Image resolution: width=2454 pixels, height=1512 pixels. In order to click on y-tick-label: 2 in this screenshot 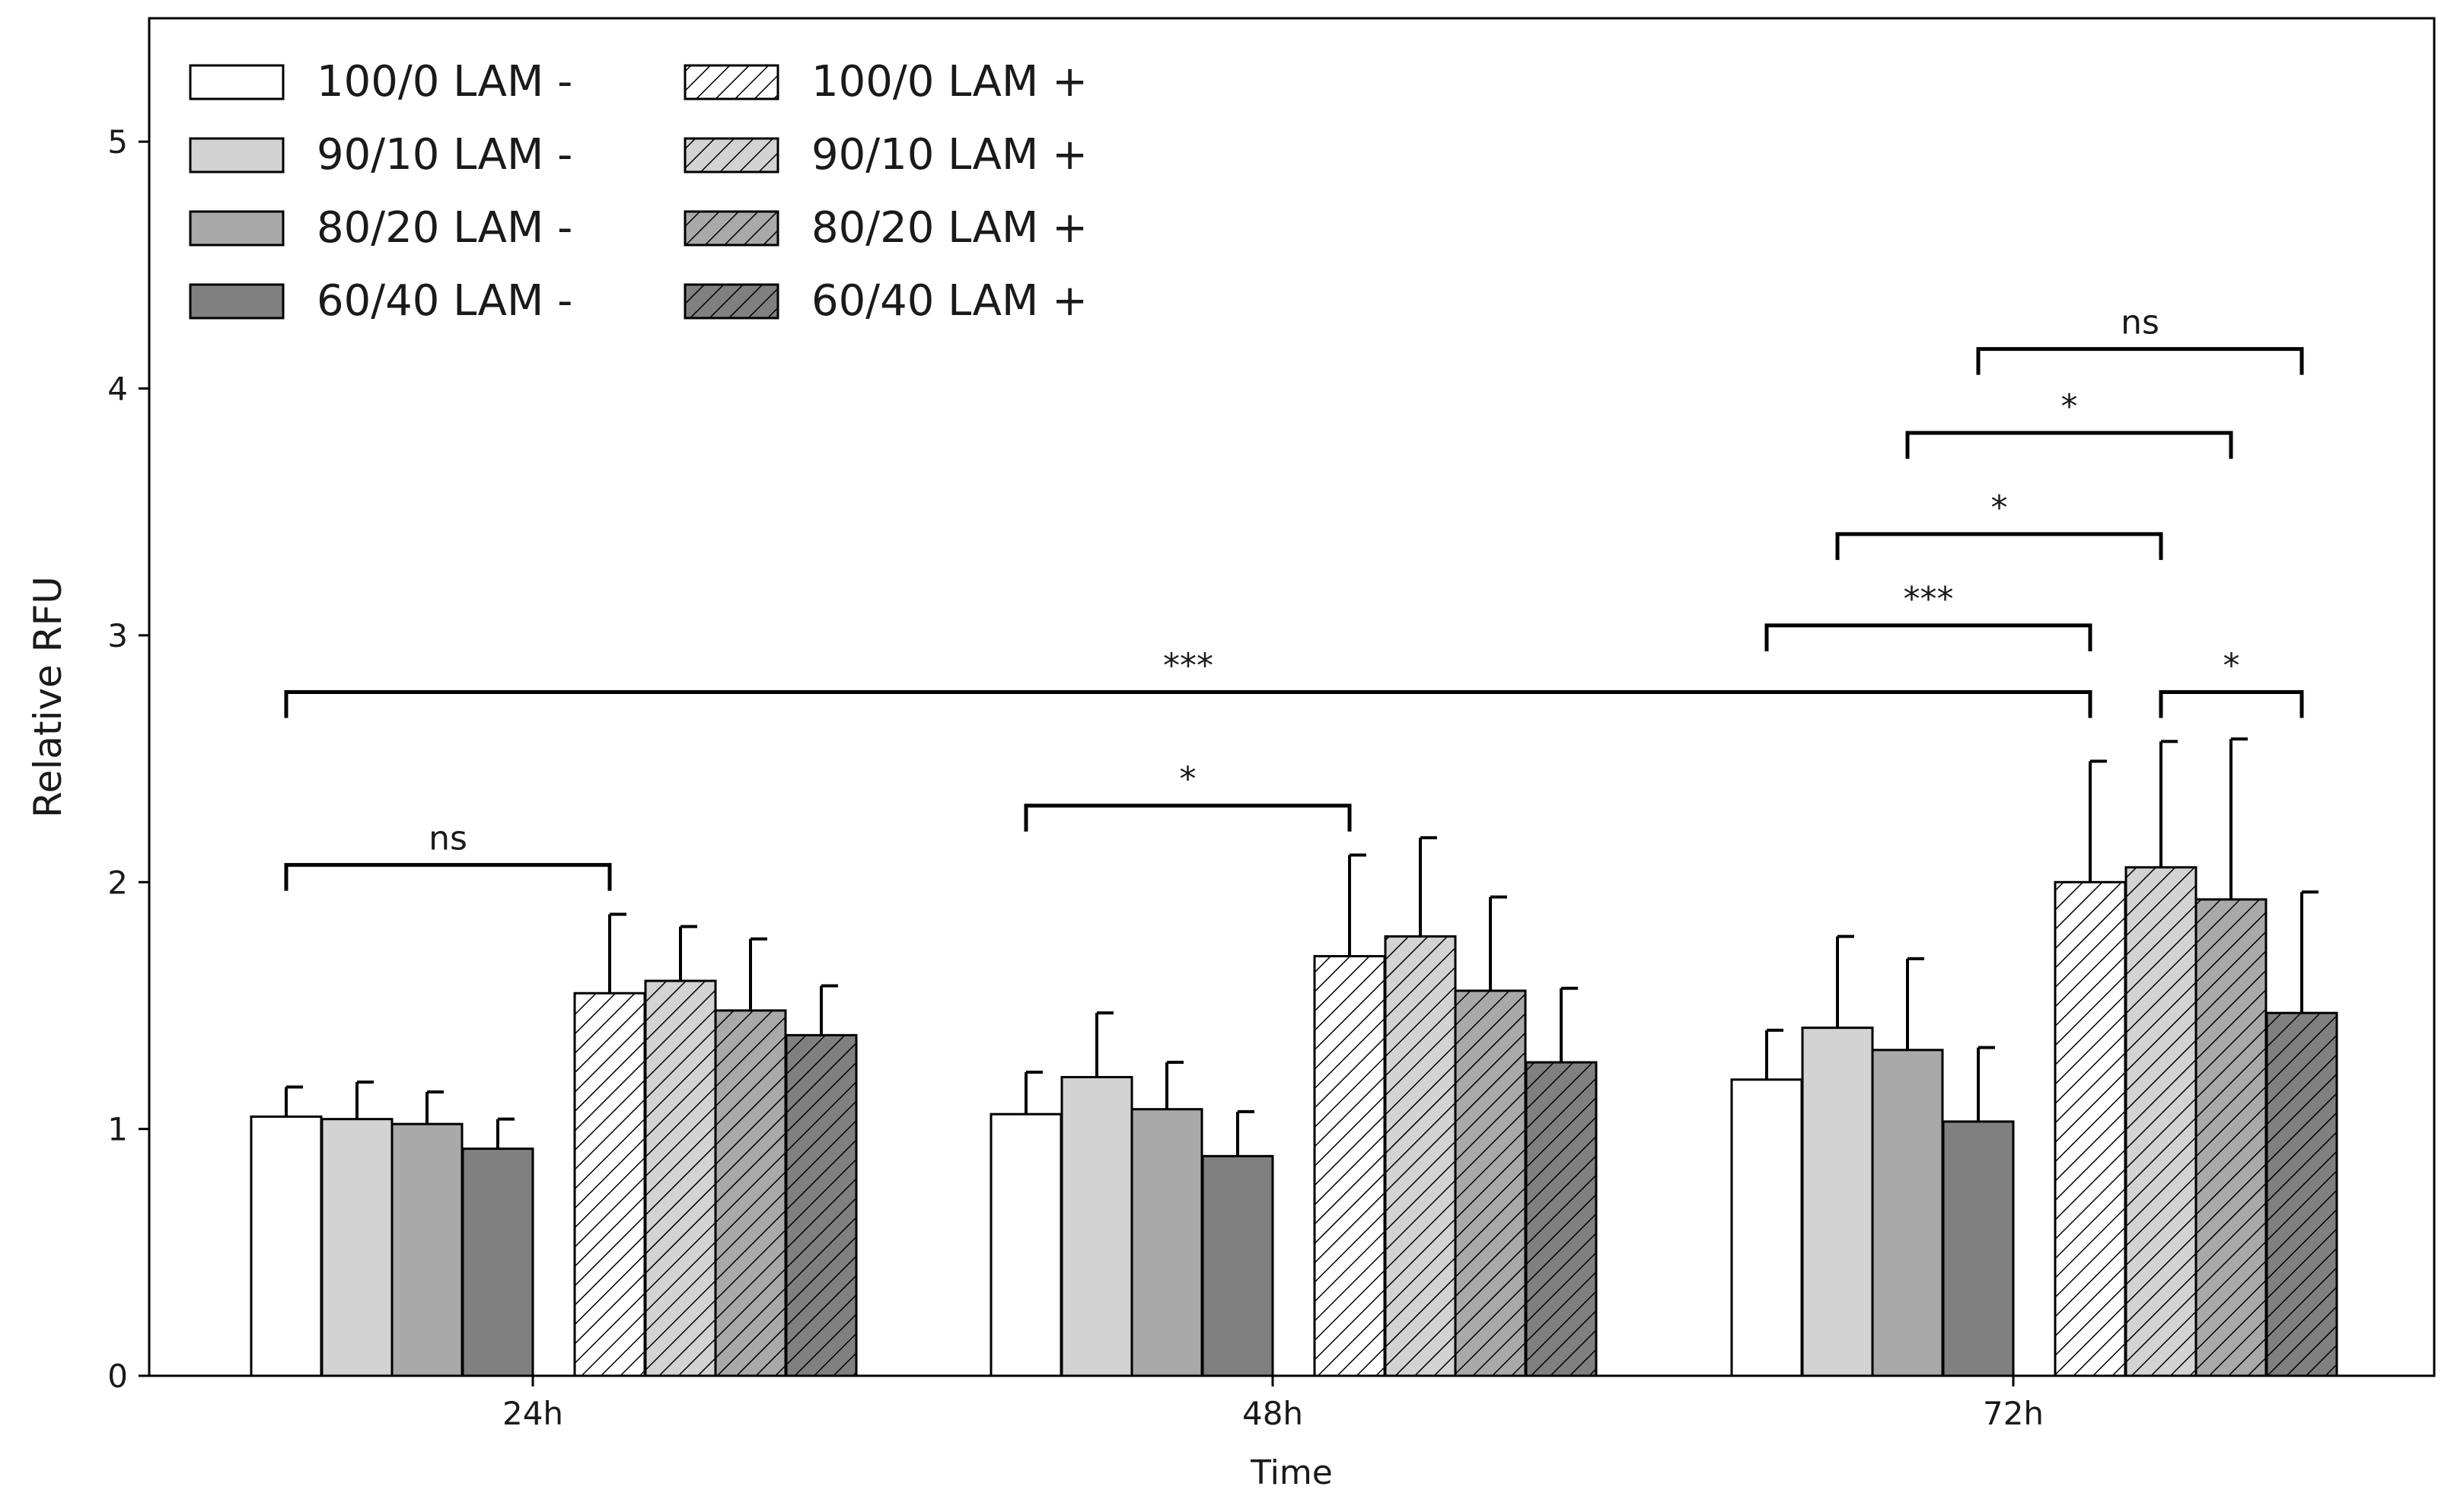, I will do `click(118, 882)`.